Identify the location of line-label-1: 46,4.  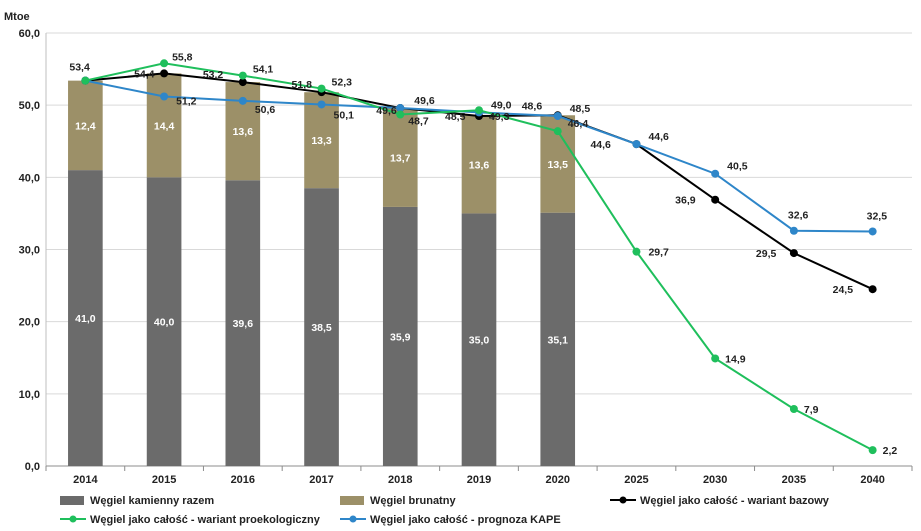
(578, 124).